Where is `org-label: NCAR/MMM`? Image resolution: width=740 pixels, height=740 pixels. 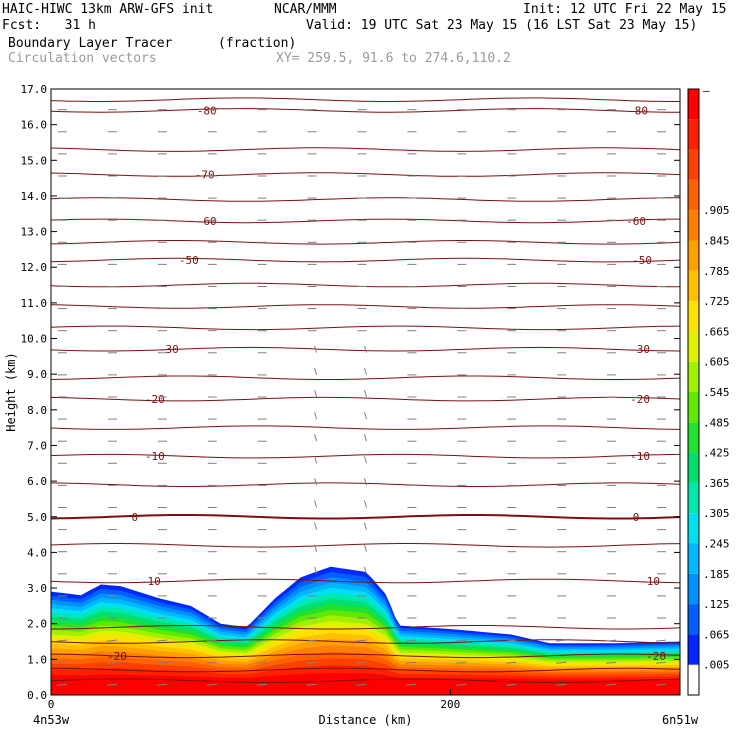
org-label: NCAR/MMM is located at coordinates (305, 9).